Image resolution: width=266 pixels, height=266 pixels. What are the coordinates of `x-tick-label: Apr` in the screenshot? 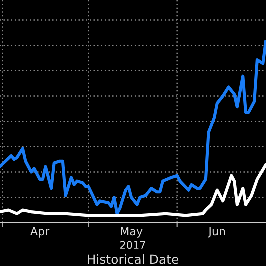 It's located at (40, 232).